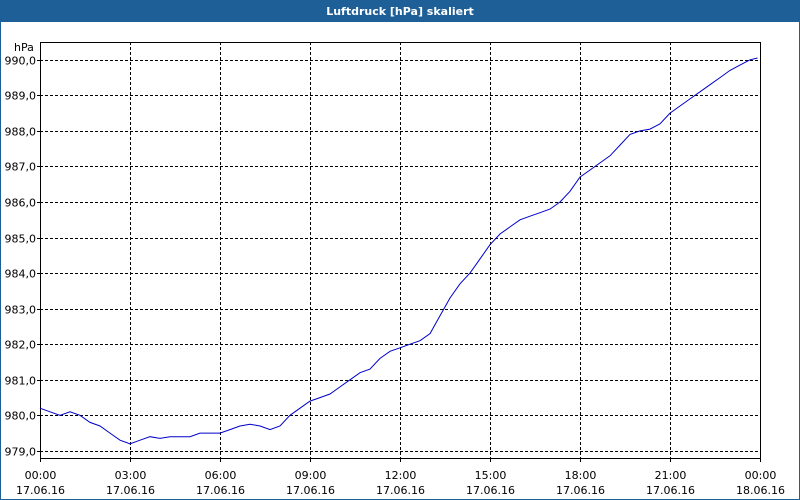  Describe the element at coordinates (21, 239) in the screenshot. I see `y-tick-label: 985,0` at that location.